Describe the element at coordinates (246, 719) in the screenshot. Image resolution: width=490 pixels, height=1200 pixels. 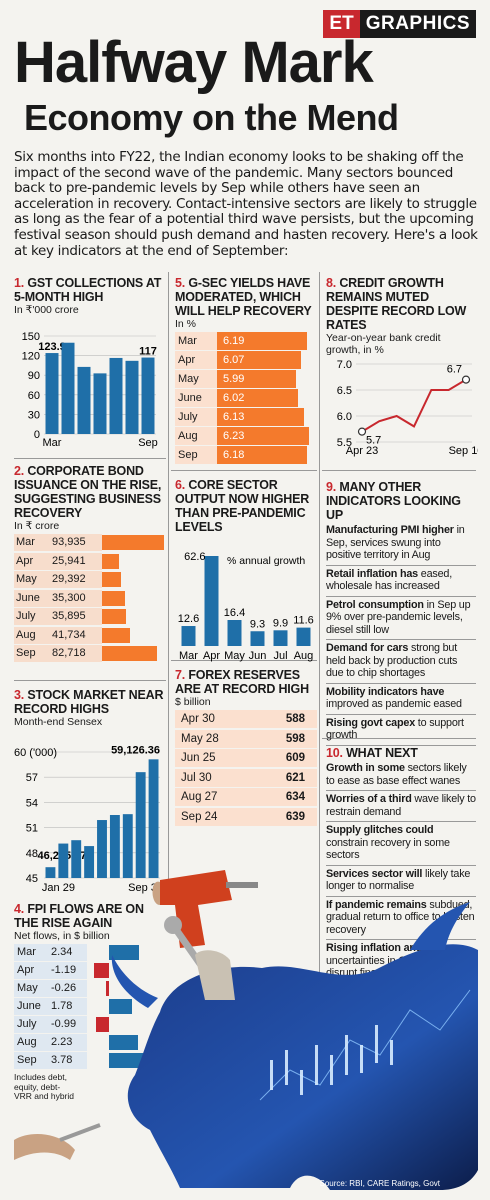
I see `forex-row: Apr 30 588` at that location.